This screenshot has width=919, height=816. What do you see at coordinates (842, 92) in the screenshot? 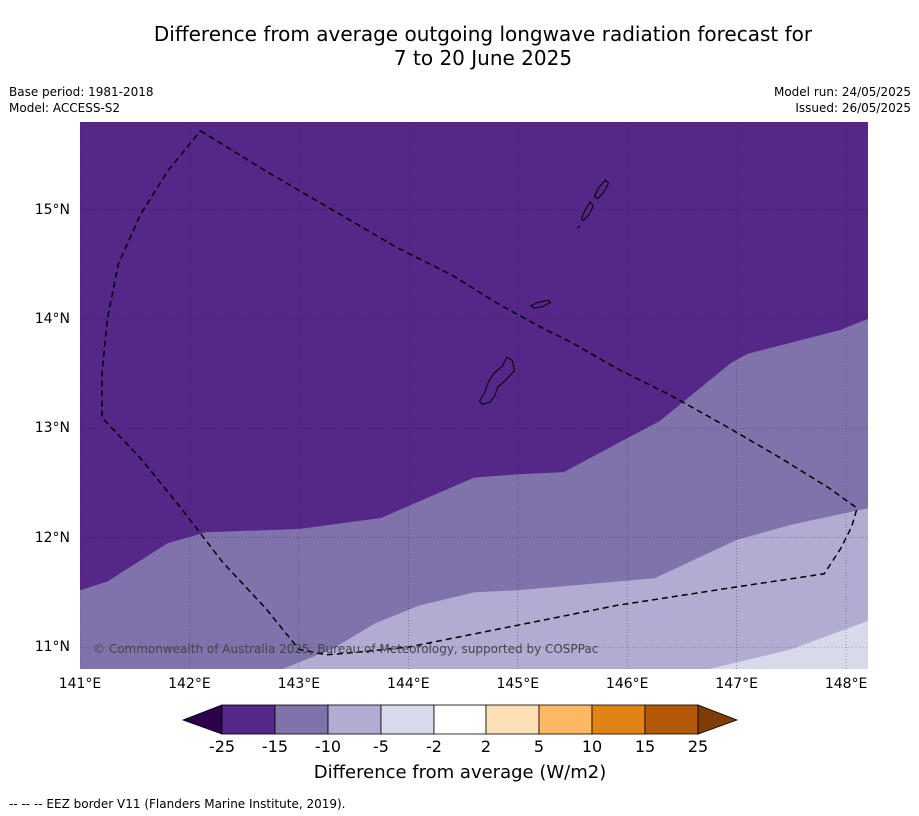
I see `model-run: Model run: 24/05/2025` at bounding box center [842, 92].